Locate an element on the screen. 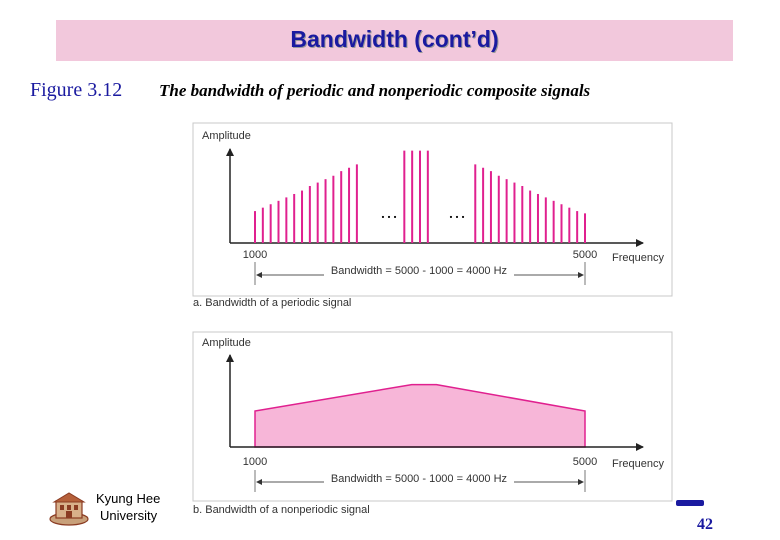 This screenshot has height=540, width=780. title-bar: Bandwidth (cont’d) is located at coordinates (394, 40).